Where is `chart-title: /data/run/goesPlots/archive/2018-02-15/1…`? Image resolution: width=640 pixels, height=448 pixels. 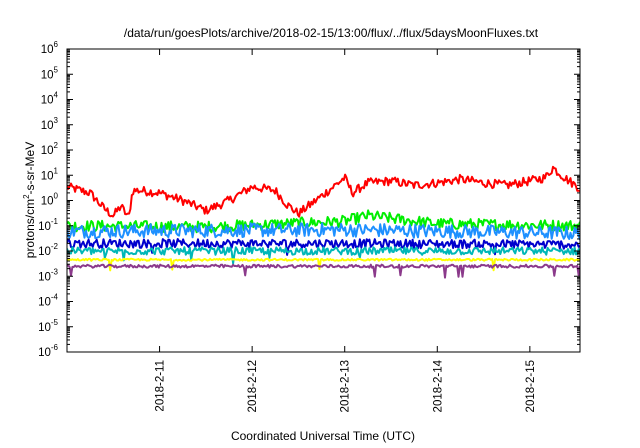 chart-title: /data/run/goesPlots/archive/2018-02-15/1… is located at coordinates (331, 33).